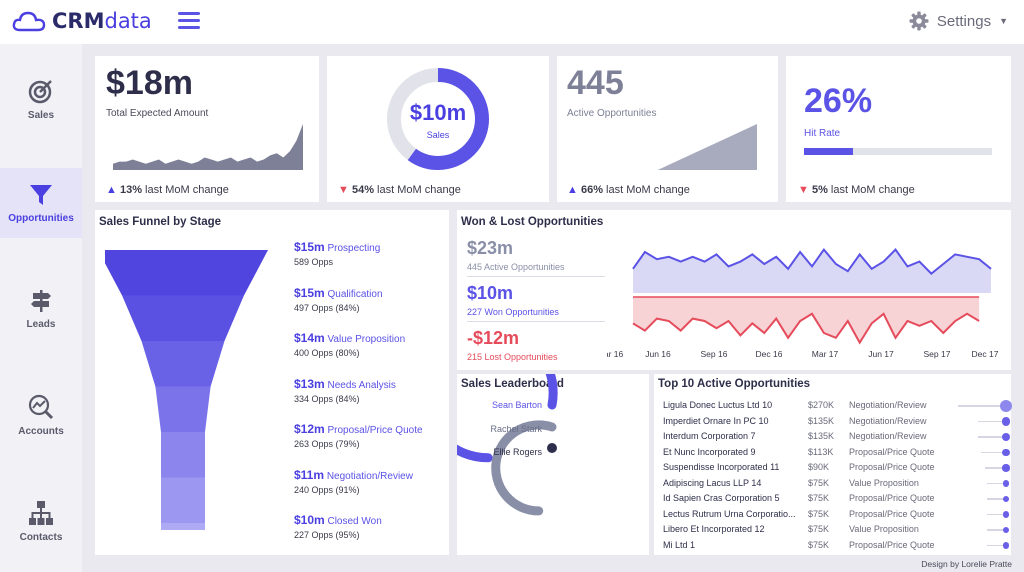 The width and height of the screenshot is (1024, 572). I want to click on sidebar-item-opportunities: Opportunities, so click(41, 203).